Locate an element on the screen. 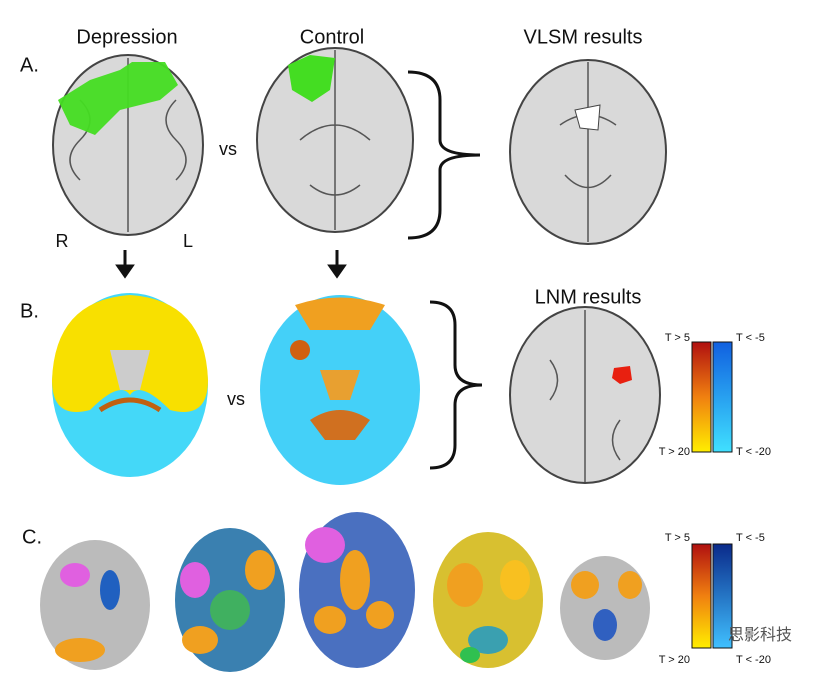 The image size is (816, 677). hemisphere-label: R is located at coordinates (62, 241).